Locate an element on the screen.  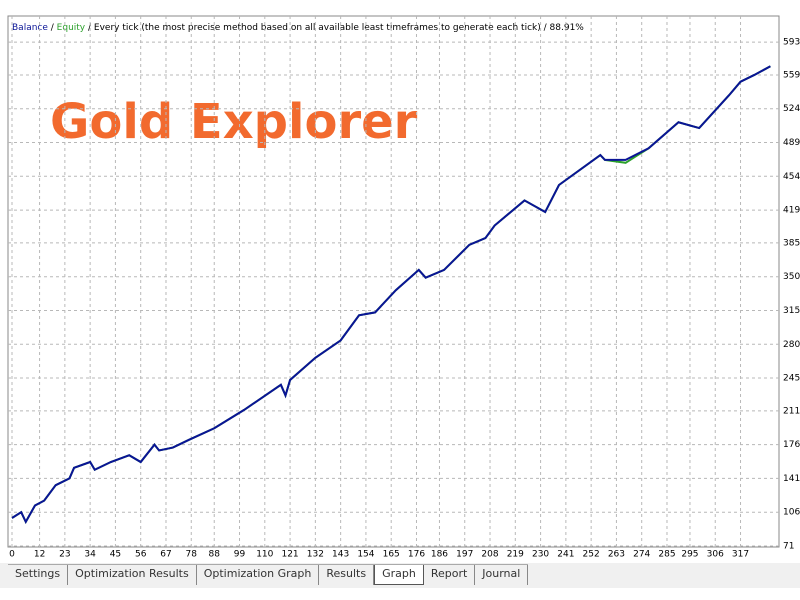
x-tick-label: 56 is located at coordinates (141, 555).